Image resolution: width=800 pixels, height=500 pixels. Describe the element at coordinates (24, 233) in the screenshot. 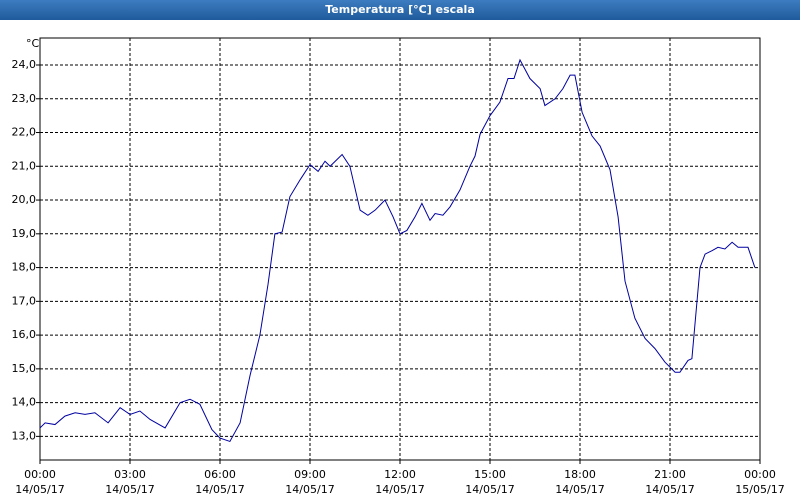

I see `y-tick-label: 19,0` at that location.